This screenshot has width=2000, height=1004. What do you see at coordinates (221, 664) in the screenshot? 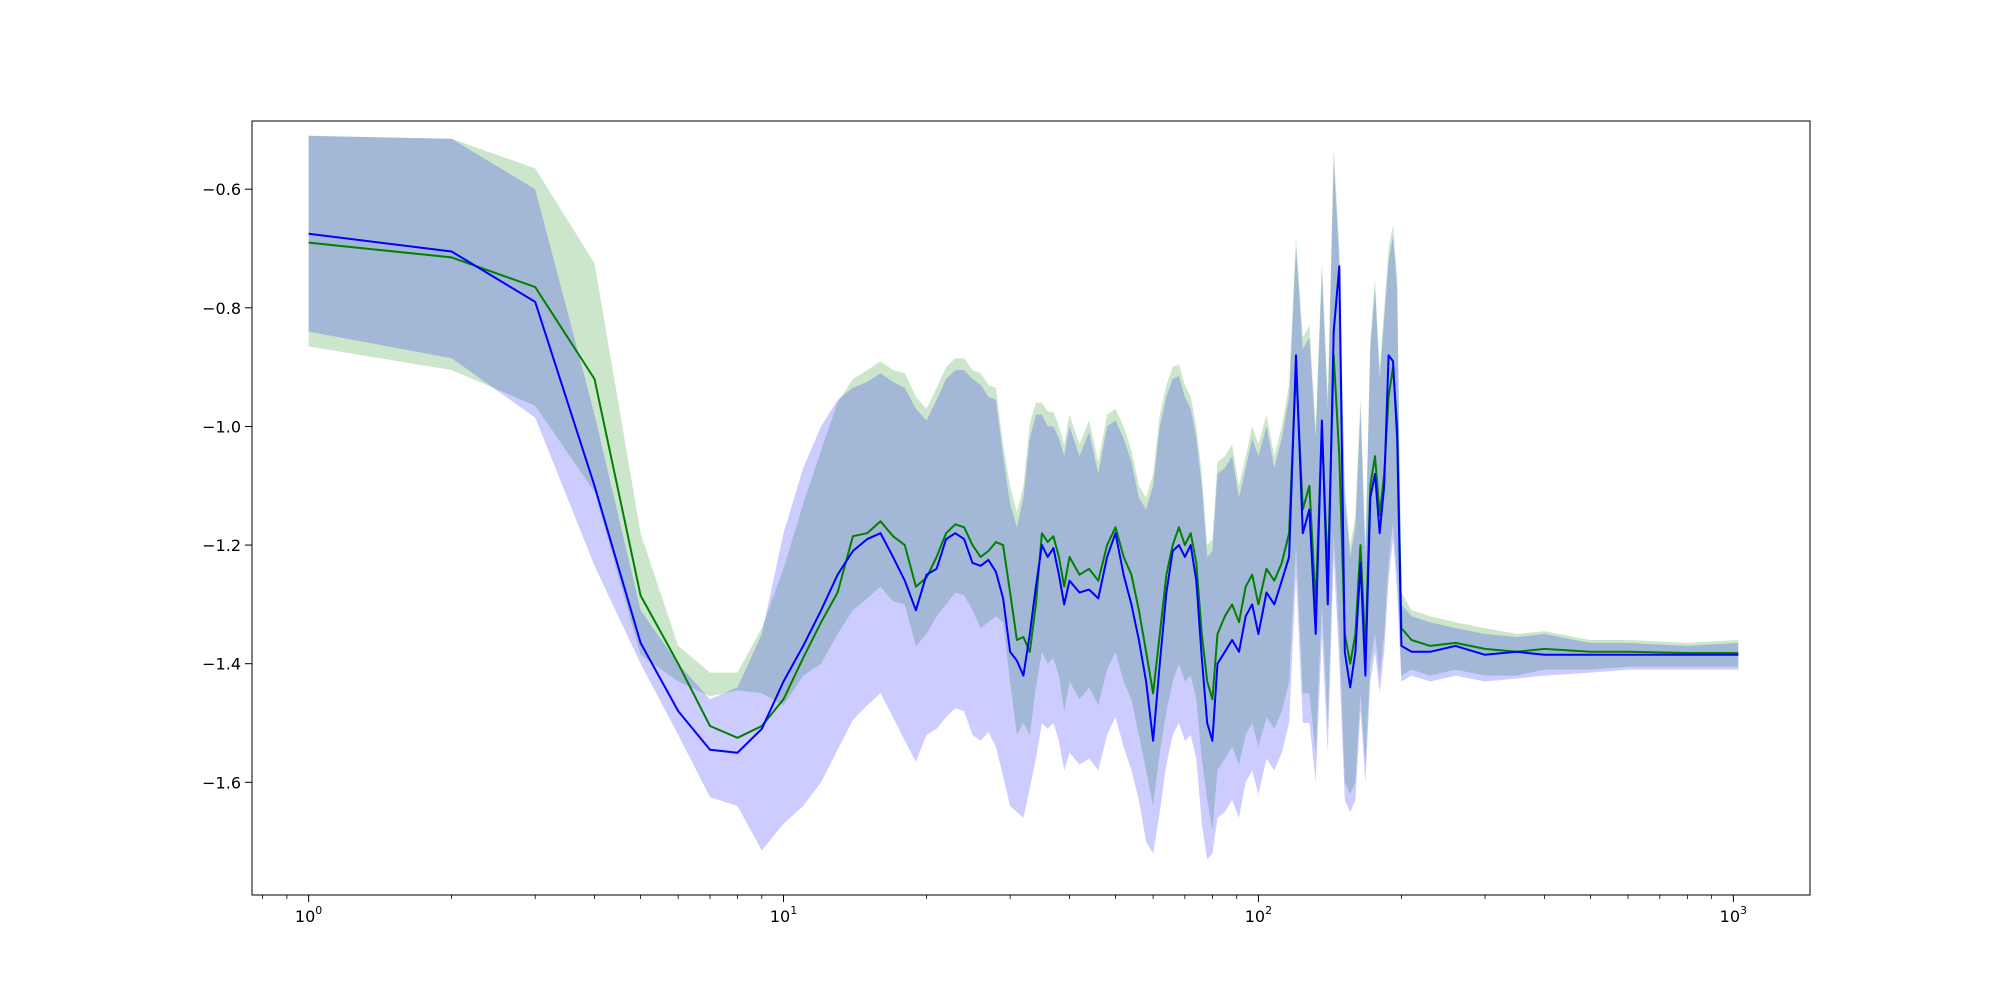
I see `y-tick-label: −1.4` at bounding box center [221, 664].